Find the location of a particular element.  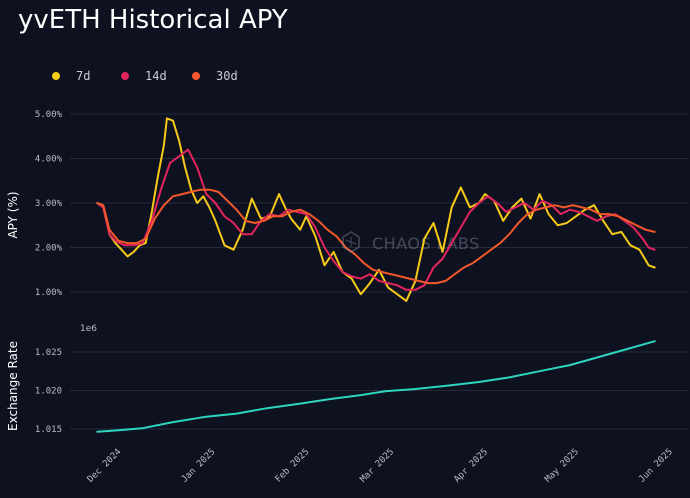

legend-label: 14d is located at coordinates (156, 76).